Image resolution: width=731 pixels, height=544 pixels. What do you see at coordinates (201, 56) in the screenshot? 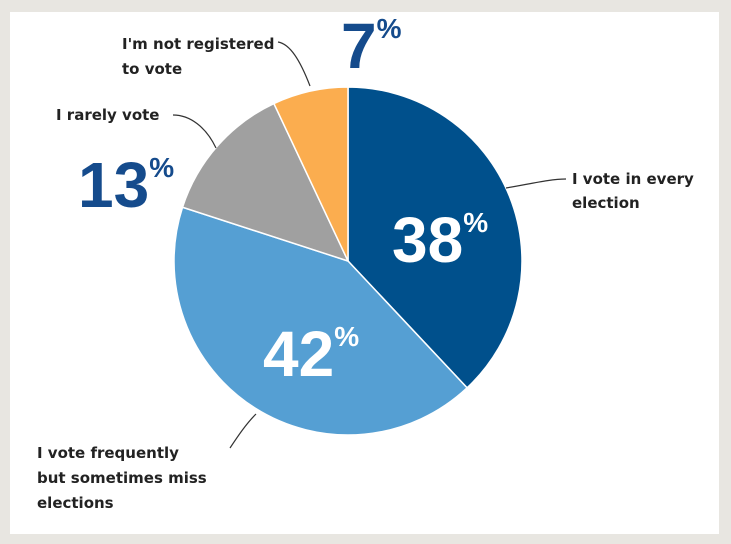
I see `label-not-registered: I'm not registered to vote` at bounding box center [201, 56].